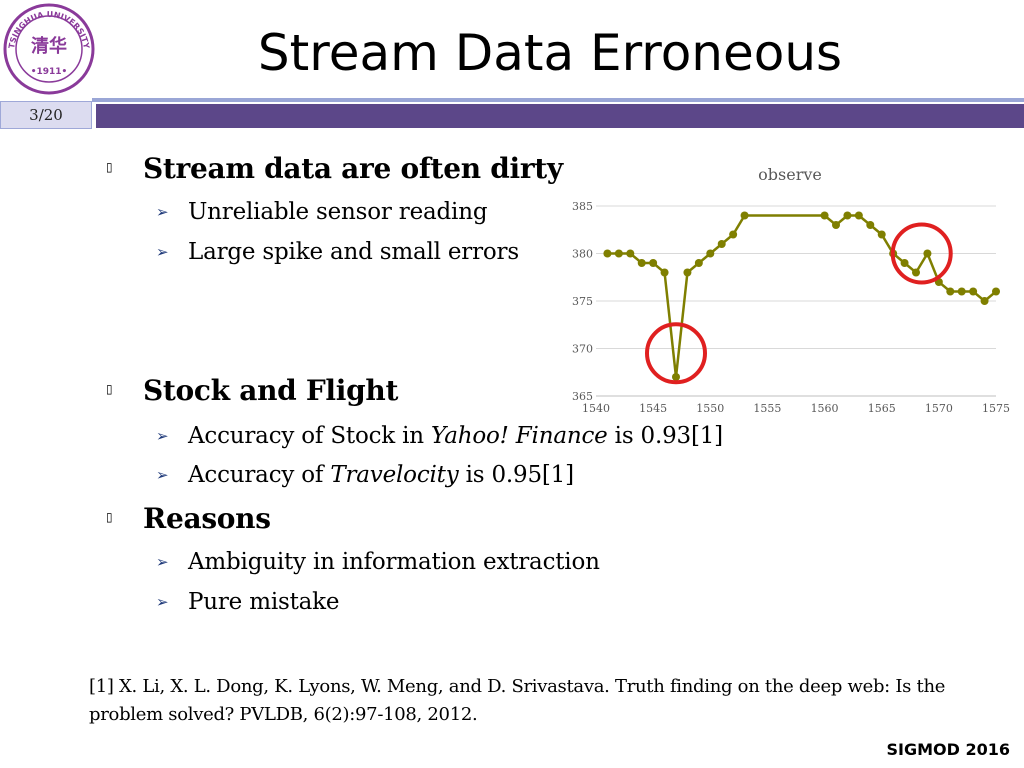  I want to click on bullet-heading: Reasons, so click(207, 518).